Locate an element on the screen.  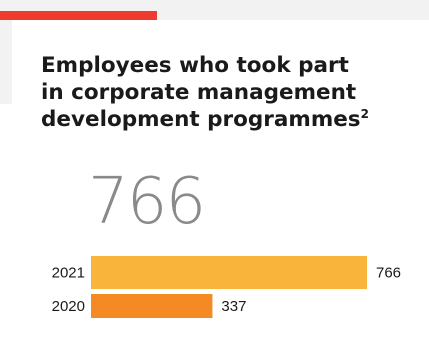
category-label-2021: 2021 is located at coordinates (68, 273).